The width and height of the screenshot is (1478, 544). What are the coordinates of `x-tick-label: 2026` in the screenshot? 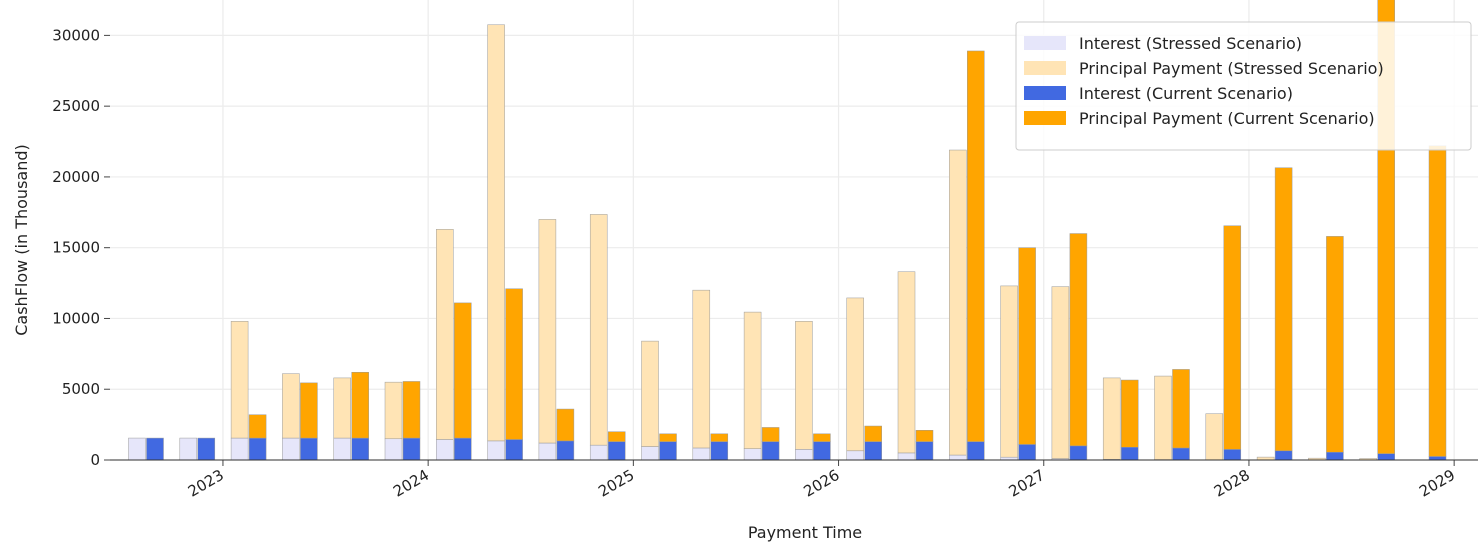 It's located at (821, 483).